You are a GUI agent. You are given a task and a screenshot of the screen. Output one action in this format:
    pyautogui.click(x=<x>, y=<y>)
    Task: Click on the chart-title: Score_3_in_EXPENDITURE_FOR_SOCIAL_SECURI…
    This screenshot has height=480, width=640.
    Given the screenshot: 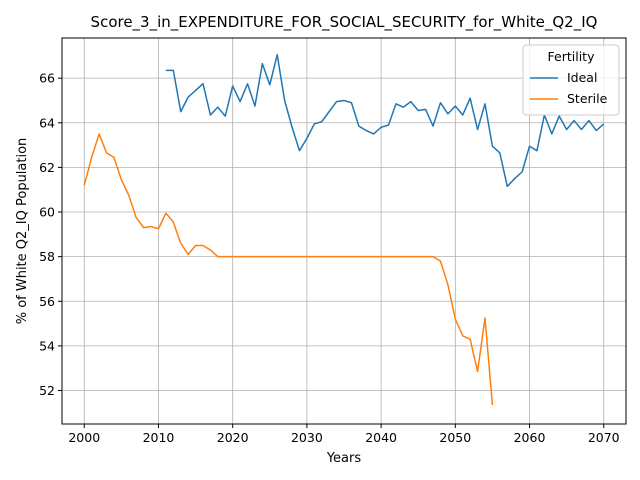 What is the action you would take?
    pyautogui.click(x=344, y=22)
    